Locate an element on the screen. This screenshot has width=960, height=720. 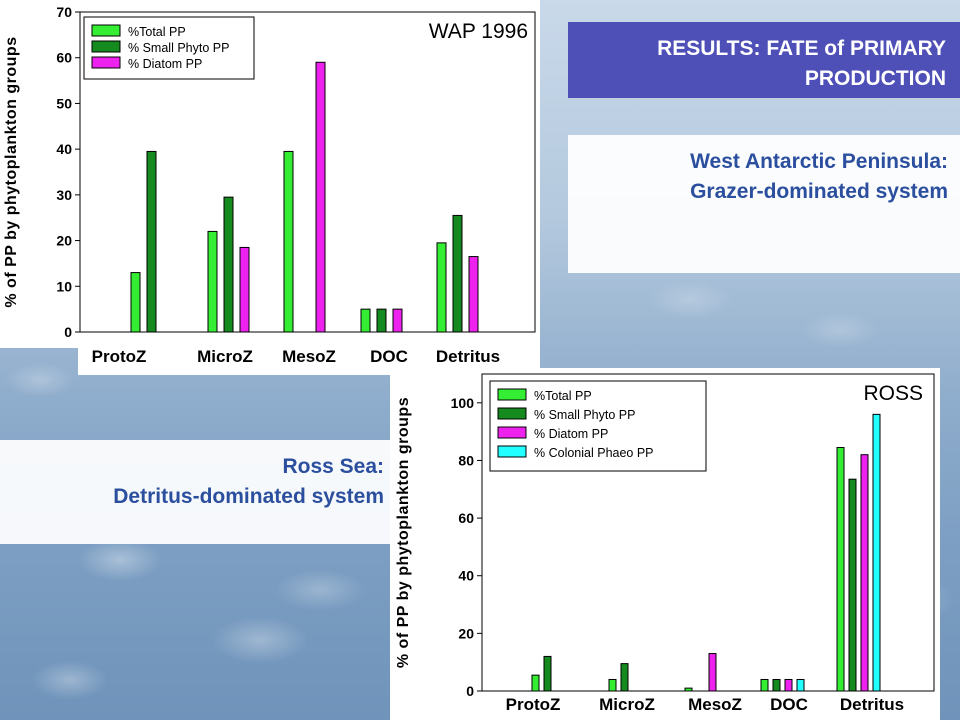
ross-legend-label: % Colonial Phaeo PP is located at coordinates (594, 453).